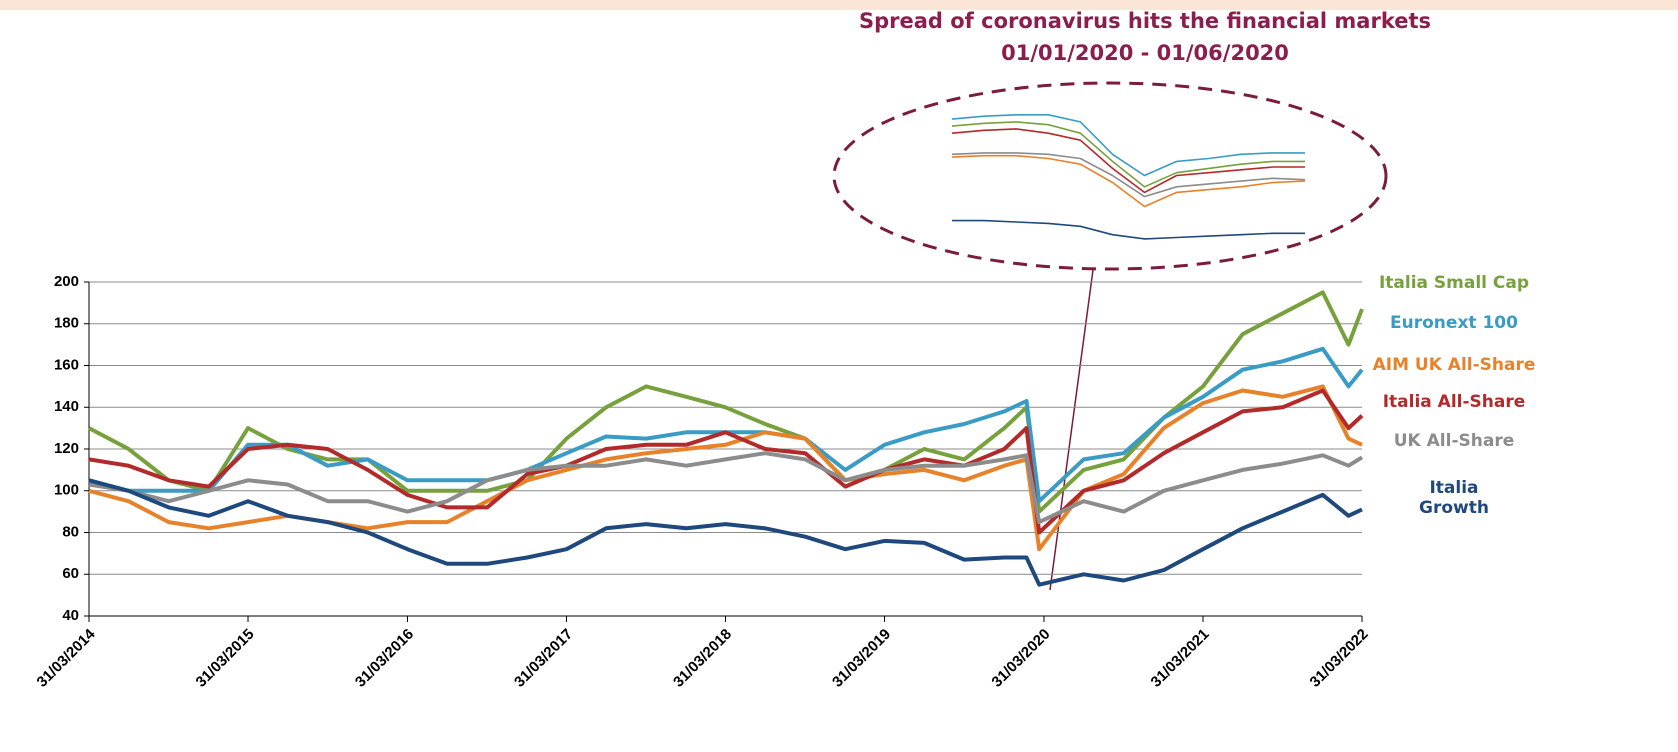 The image size is (1678, 752). Describe the element at coordinates (1339, 658) in the screenshot. I see `x-tick-label: 31/03/2022` at that location.